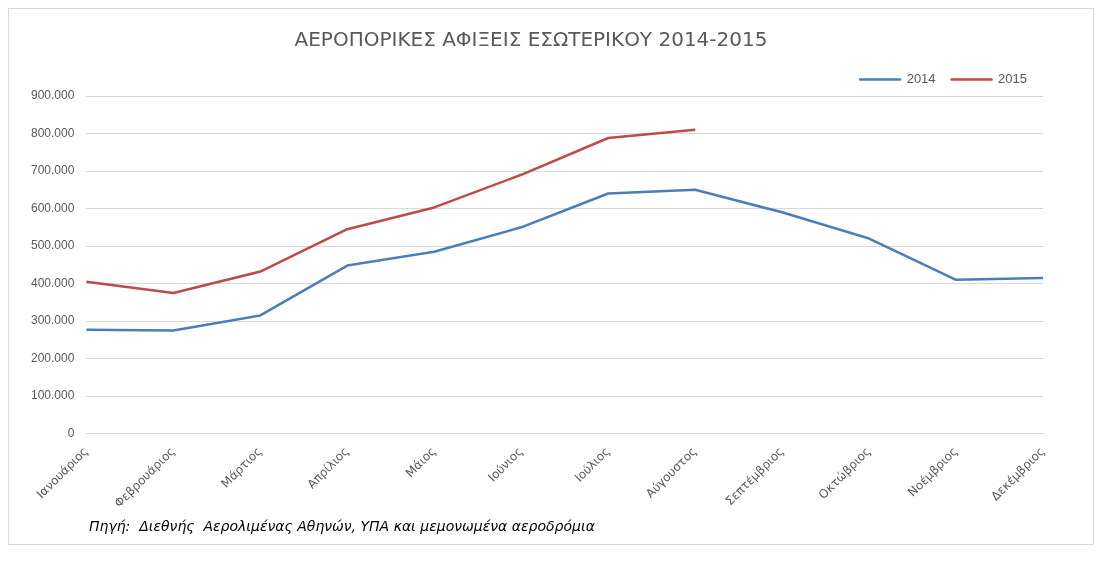 The width and height of the screenshot is (1102, 565). Describe the element at coordinates (52, 132) in the screenshot. I see `y-tick-label: 800.000` at that location.